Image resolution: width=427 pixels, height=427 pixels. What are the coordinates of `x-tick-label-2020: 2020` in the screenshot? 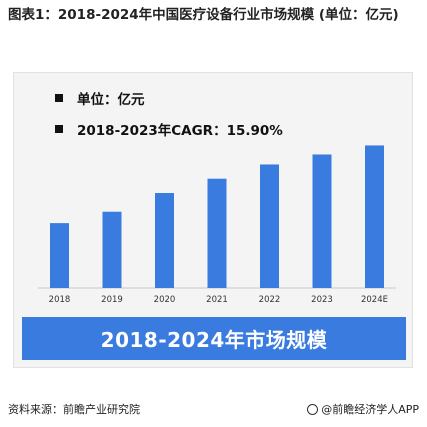 It's located at (165, 300).